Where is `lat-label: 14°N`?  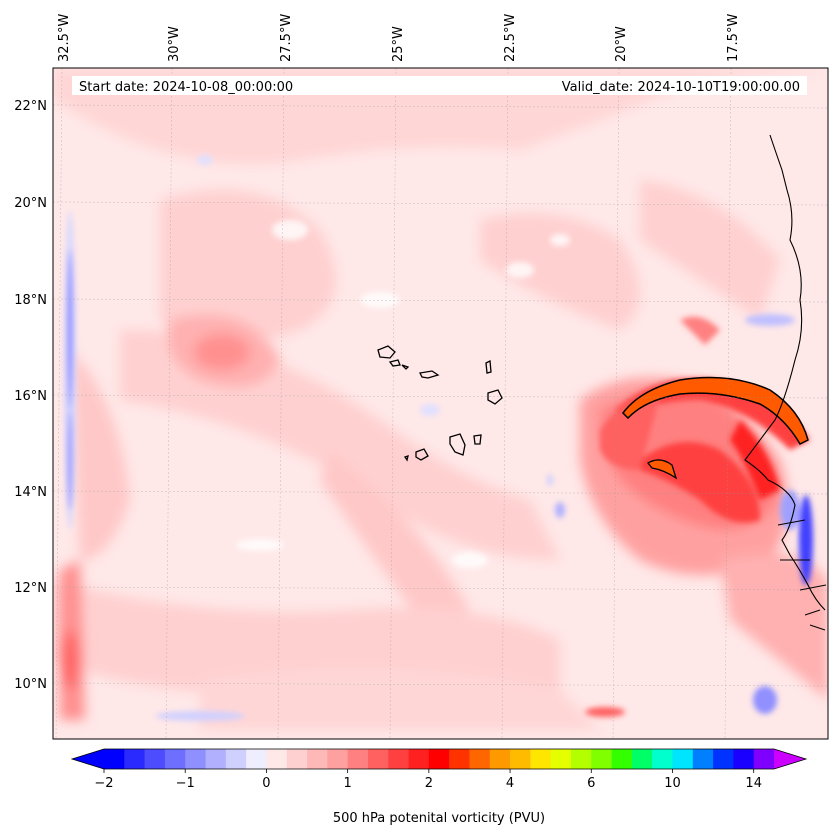
lat-label: 14°N is located at coordinates (30, 492).